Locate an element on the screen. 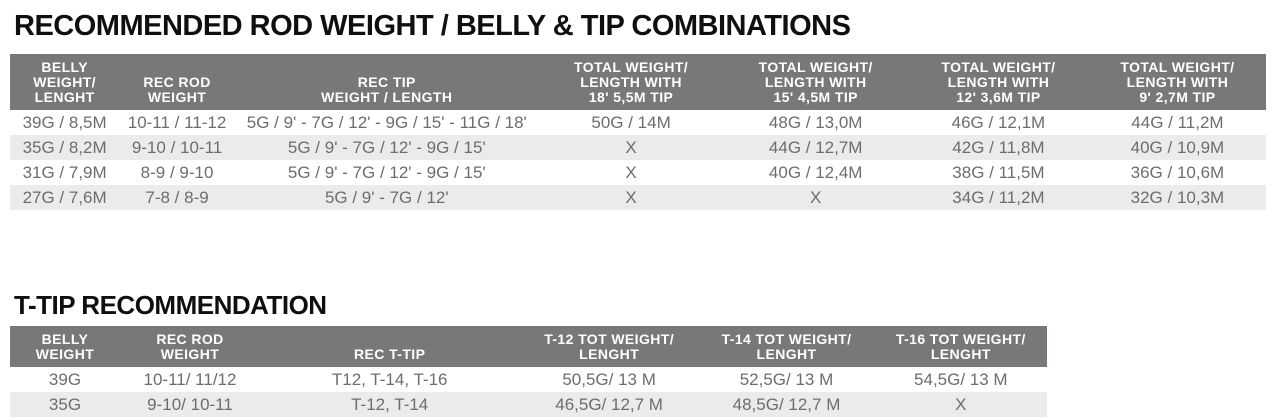 This screenshot has width=1276, height=420. table-cell: 50G / 14M is located at coordinates (631, 122).